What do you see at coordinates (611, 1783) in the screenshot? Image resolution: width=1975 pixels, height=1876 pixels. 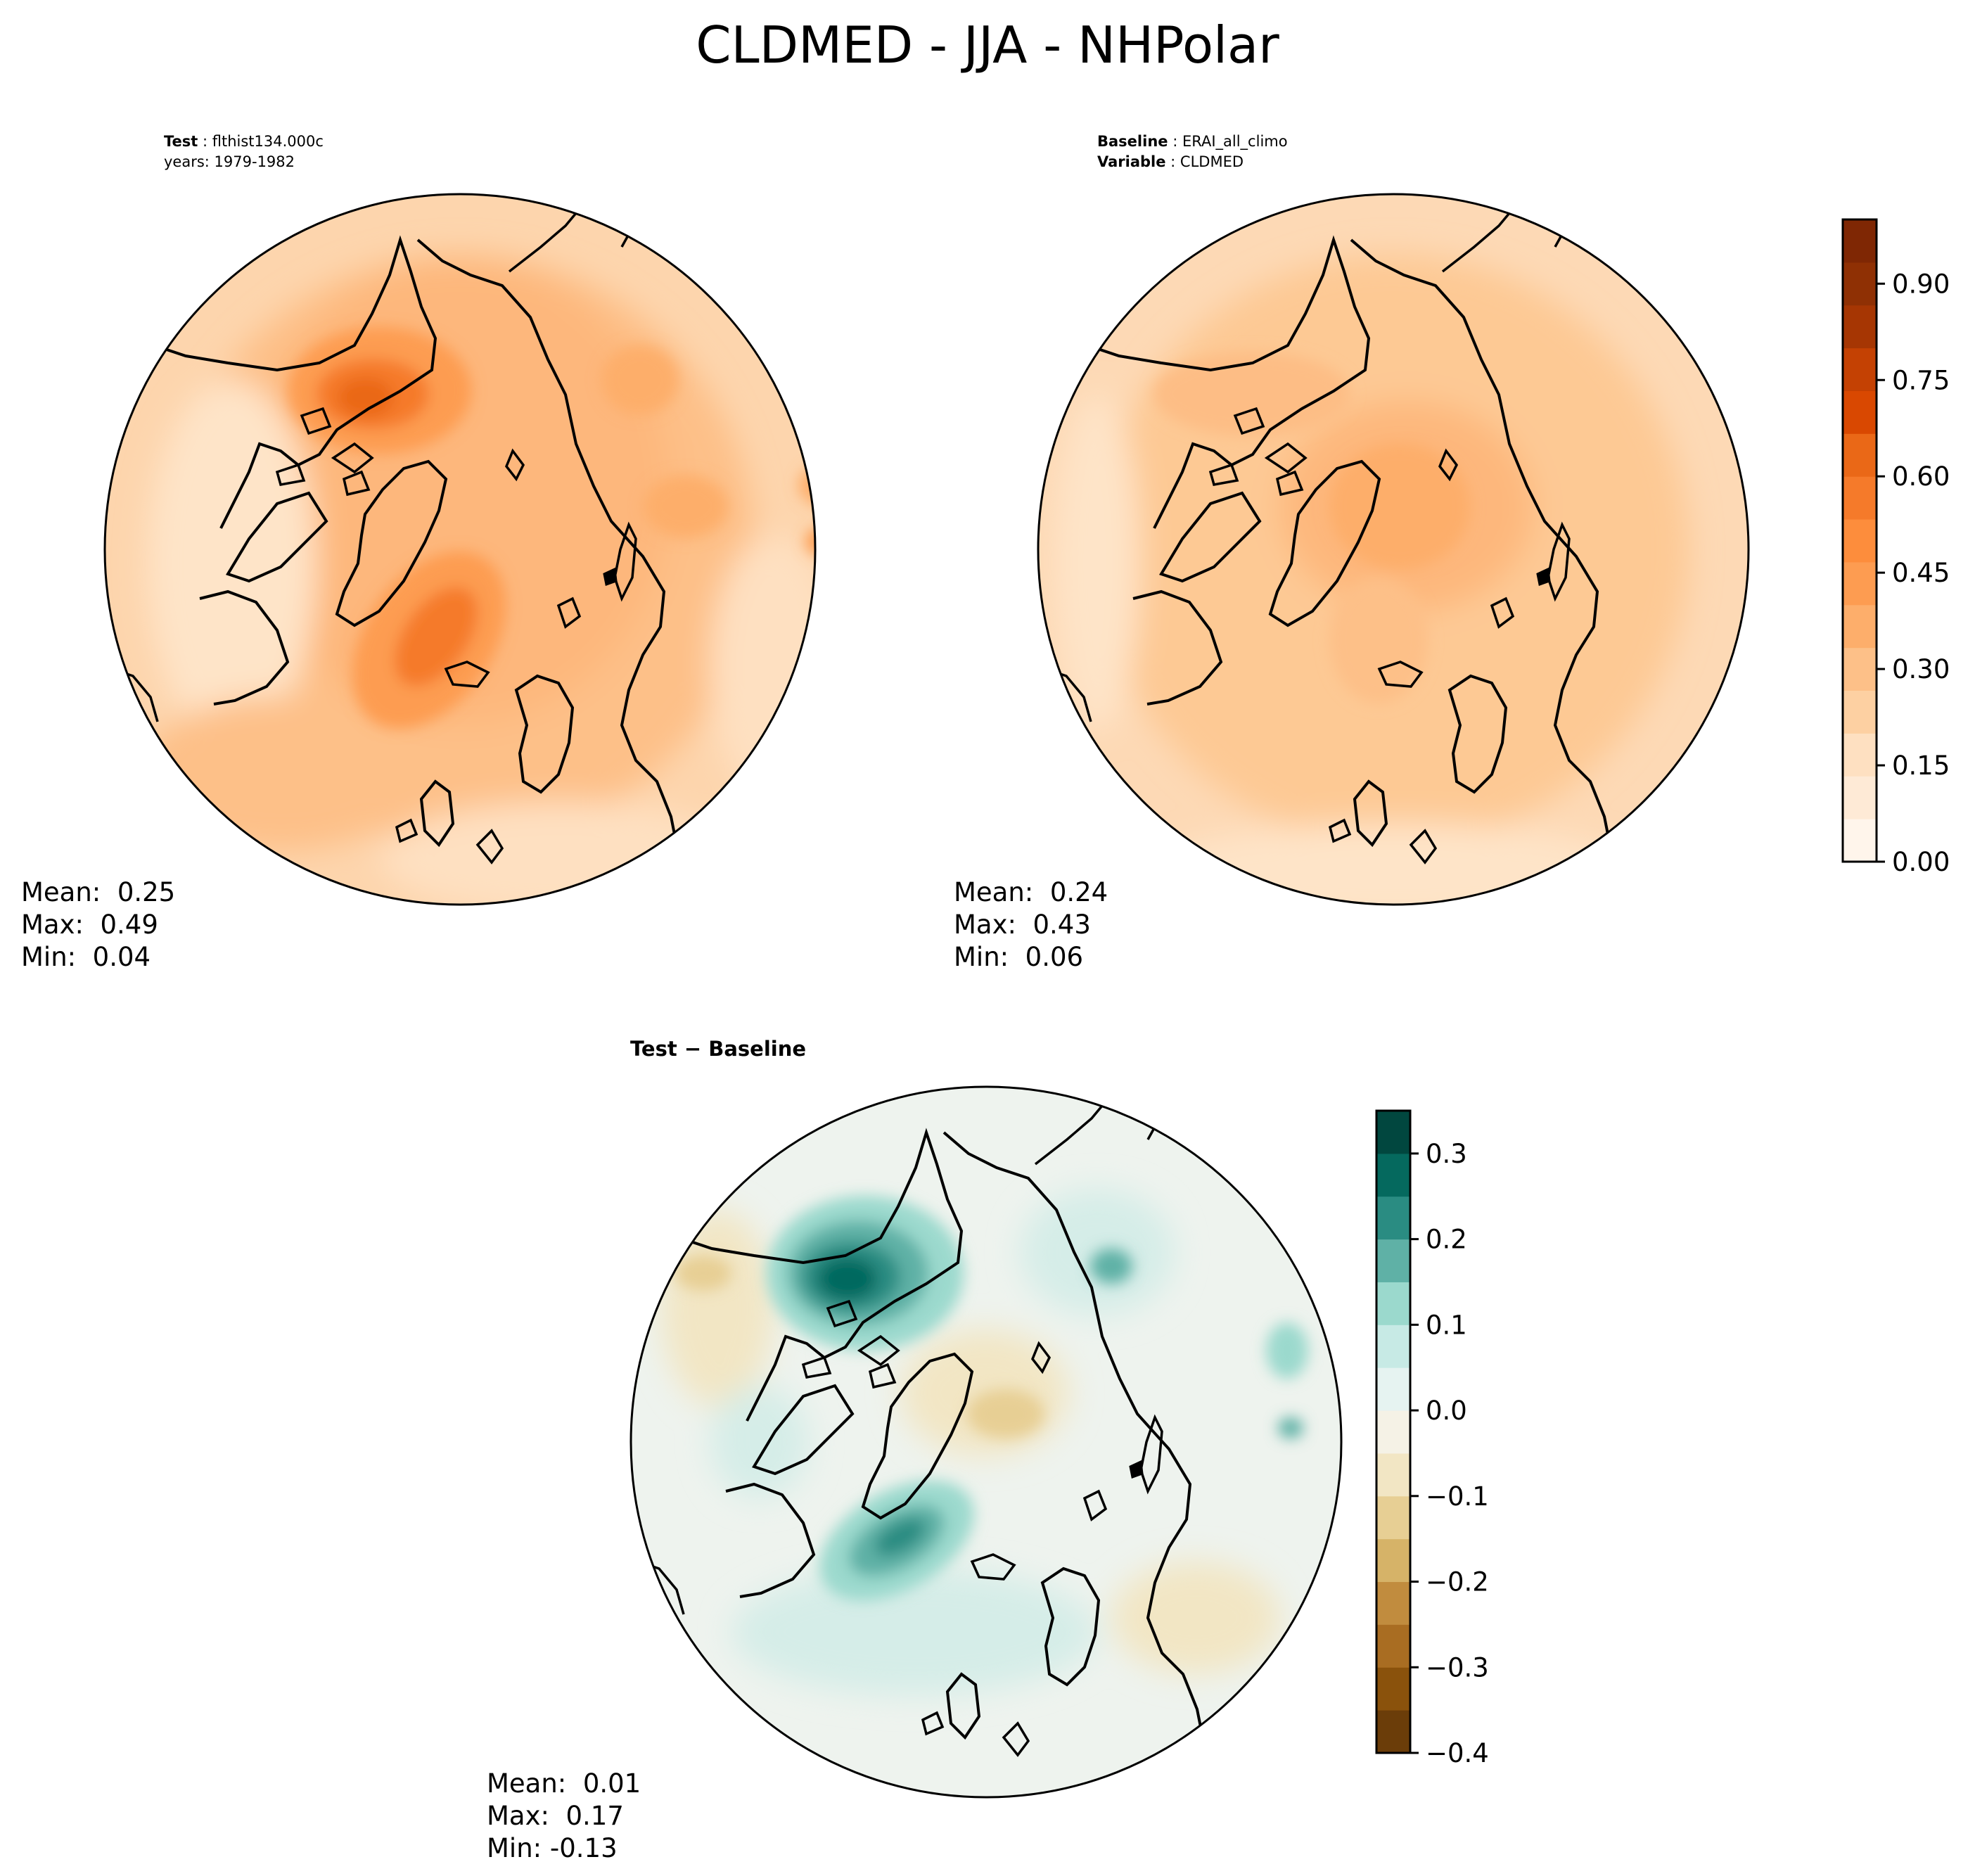 I see `diff-mean-value: 0.01` at bounding box center [611, 1783].